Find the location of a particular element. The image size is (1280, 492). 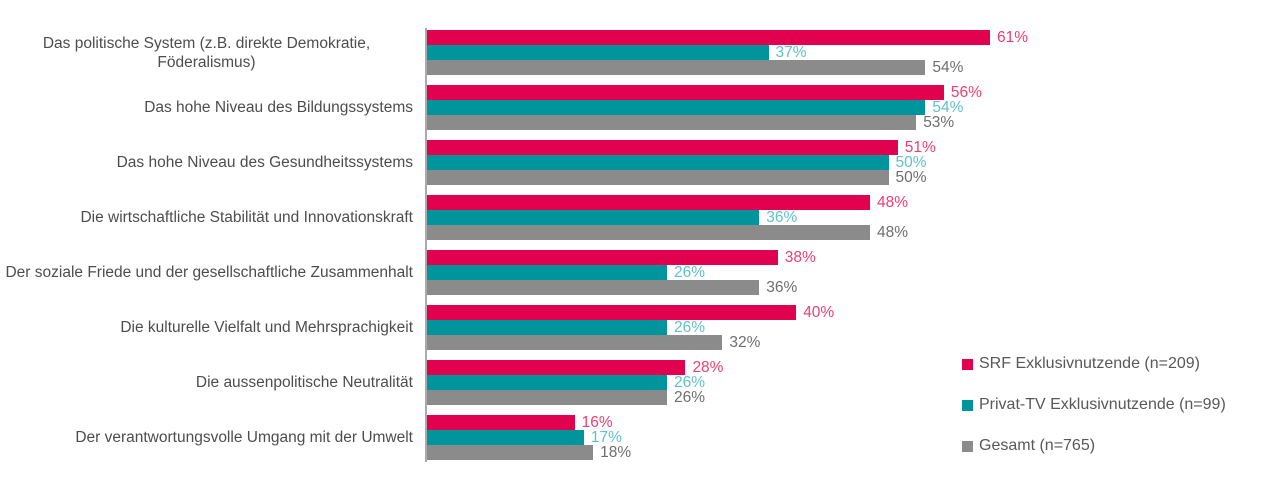

bar-line-privat-tv: 37% is located at coordinates (727, 52).